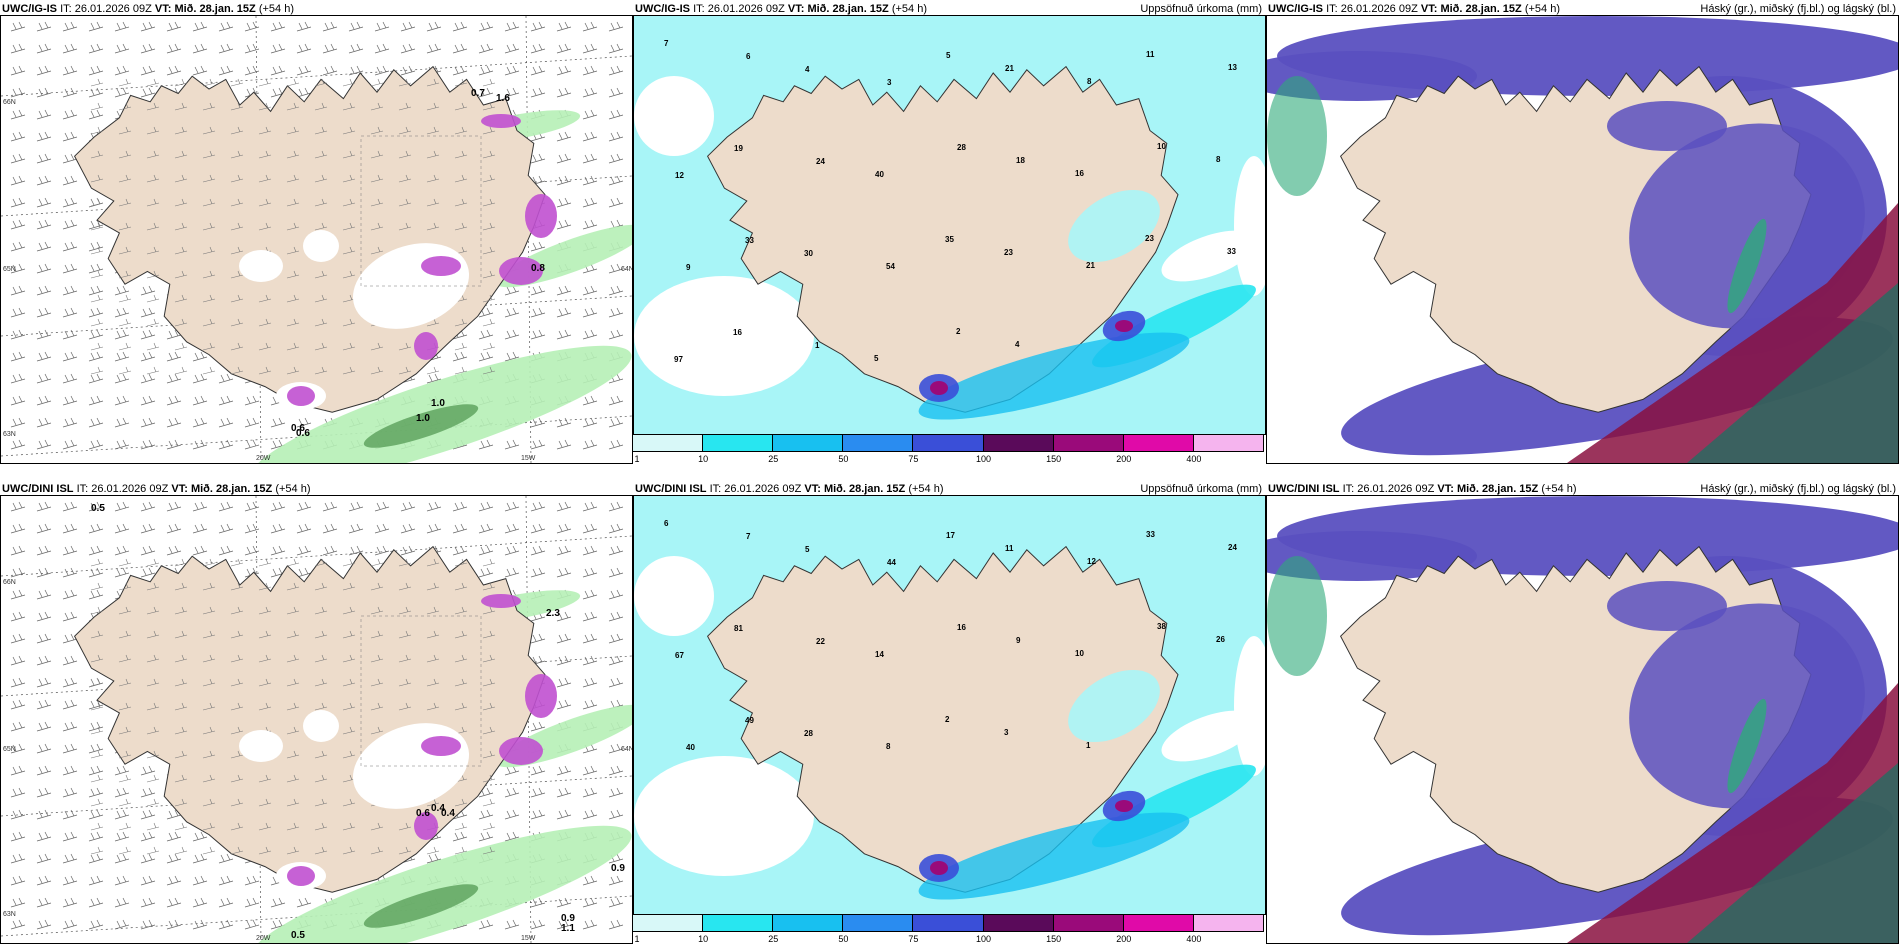 The image size is (1900, 950). I want to click on model-name: UWC/DINI ISL, so click(671, 489).